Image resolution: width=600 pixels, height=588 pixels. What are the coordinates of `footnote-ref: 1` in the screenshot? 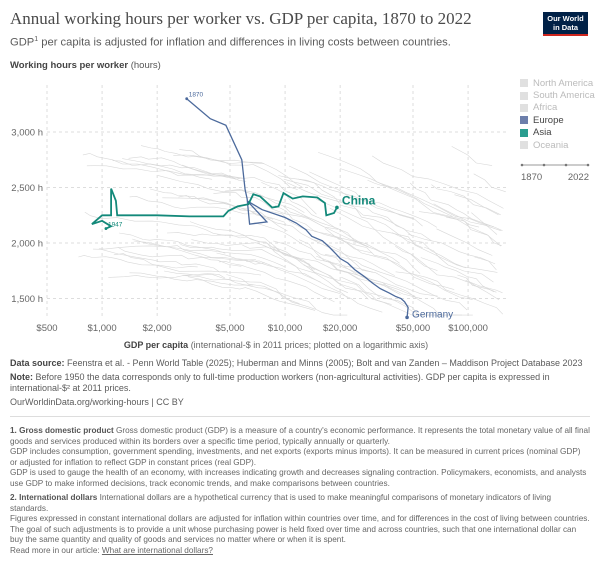 It's located at (36, 39).